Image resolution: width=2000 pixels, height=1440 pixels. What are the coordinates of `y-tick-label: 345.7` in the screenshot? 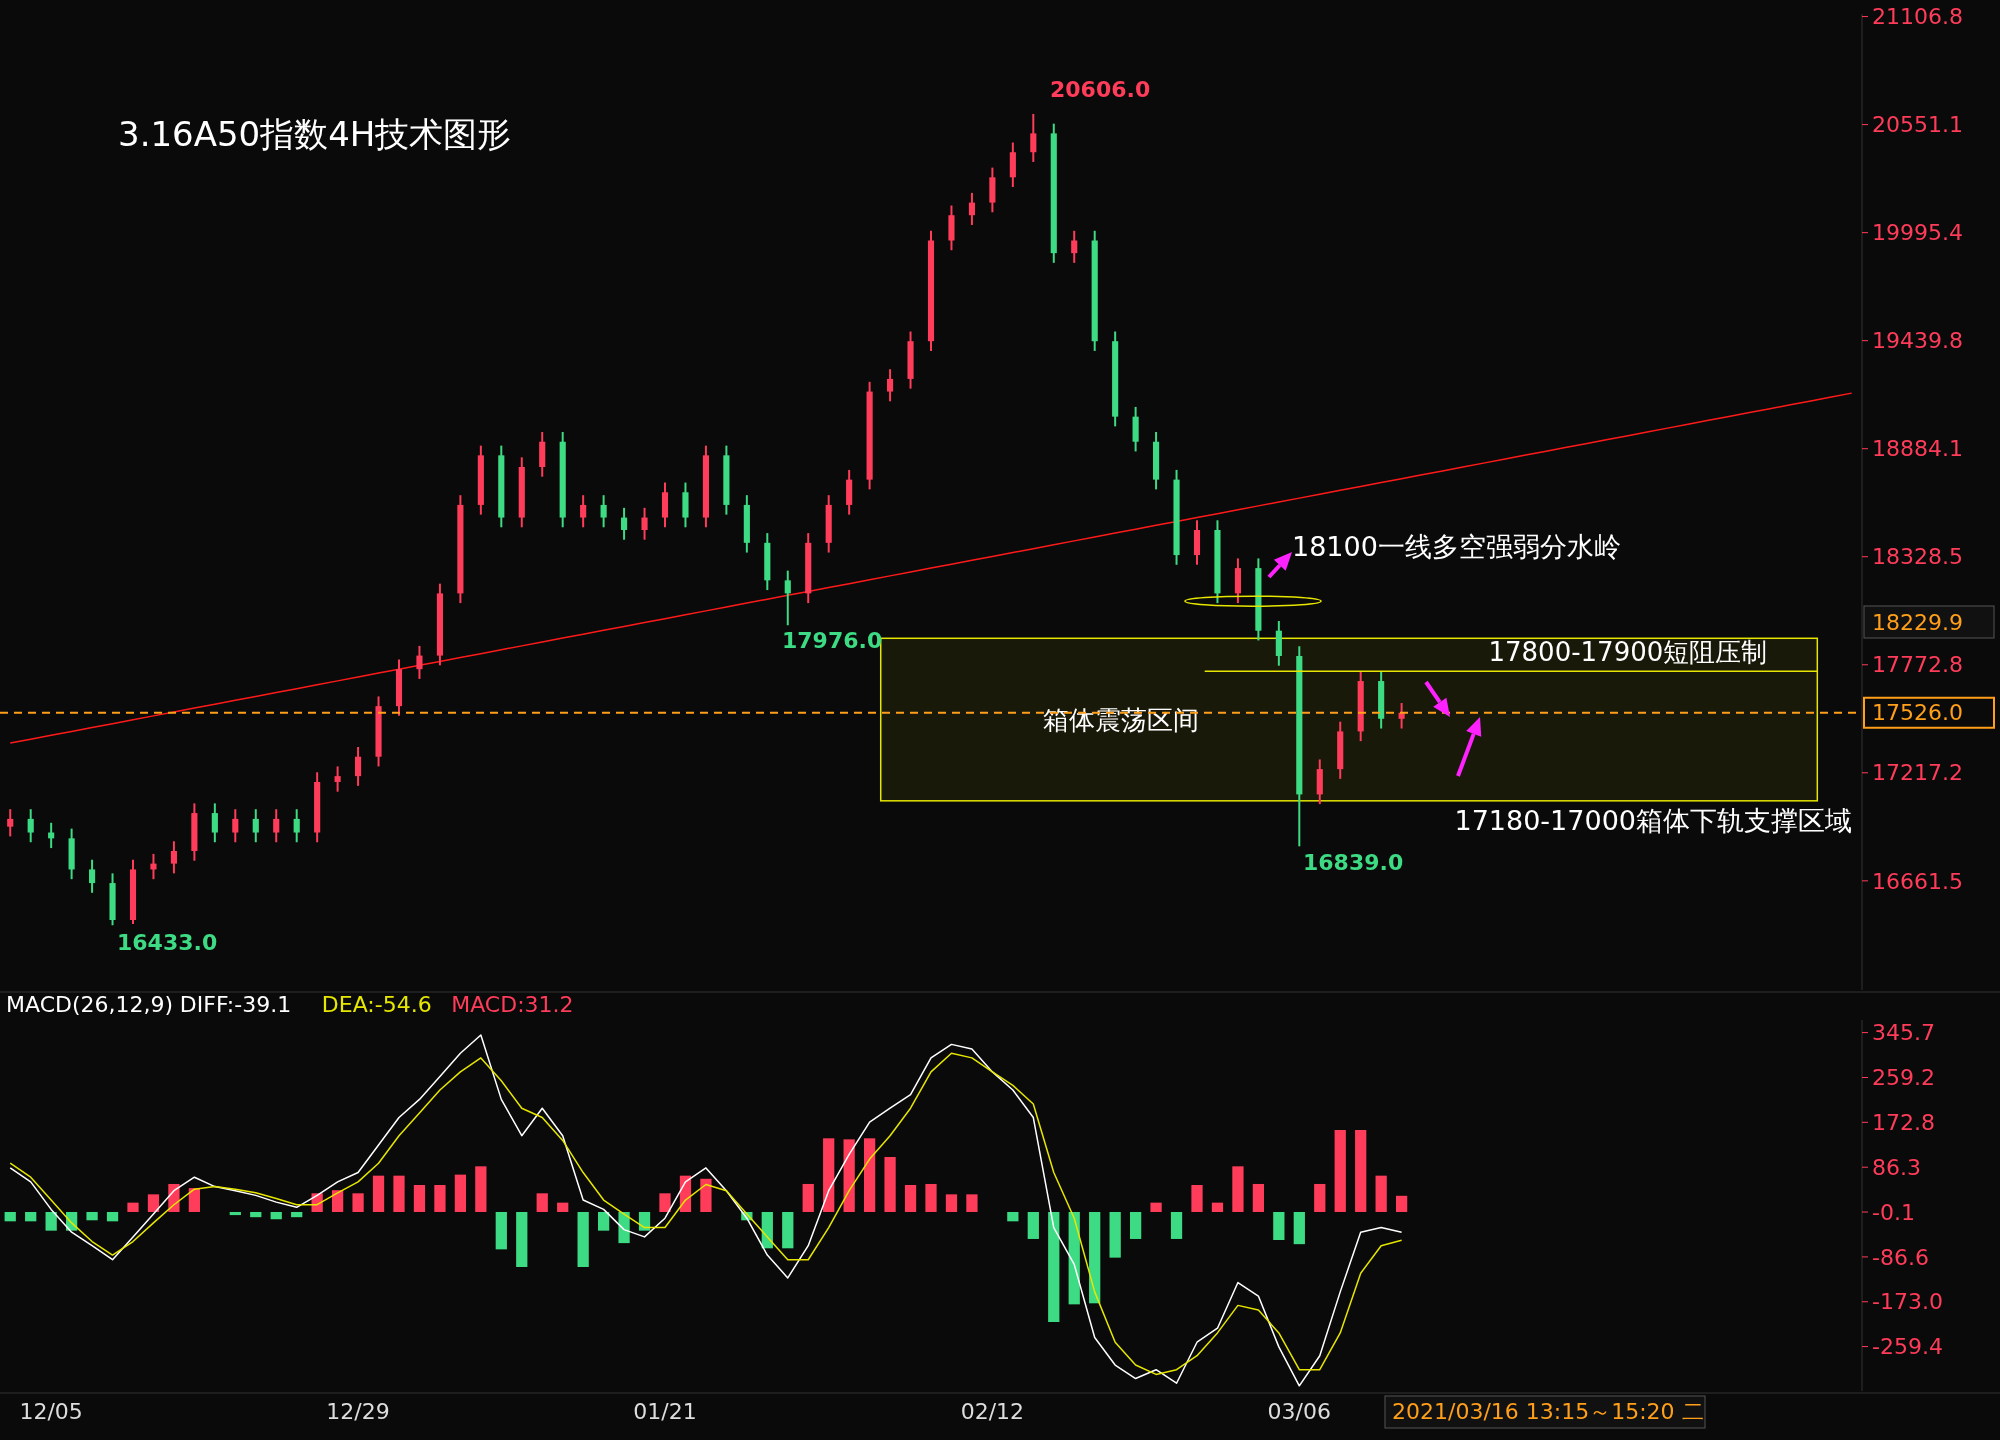 It's located at (1903, 1033).